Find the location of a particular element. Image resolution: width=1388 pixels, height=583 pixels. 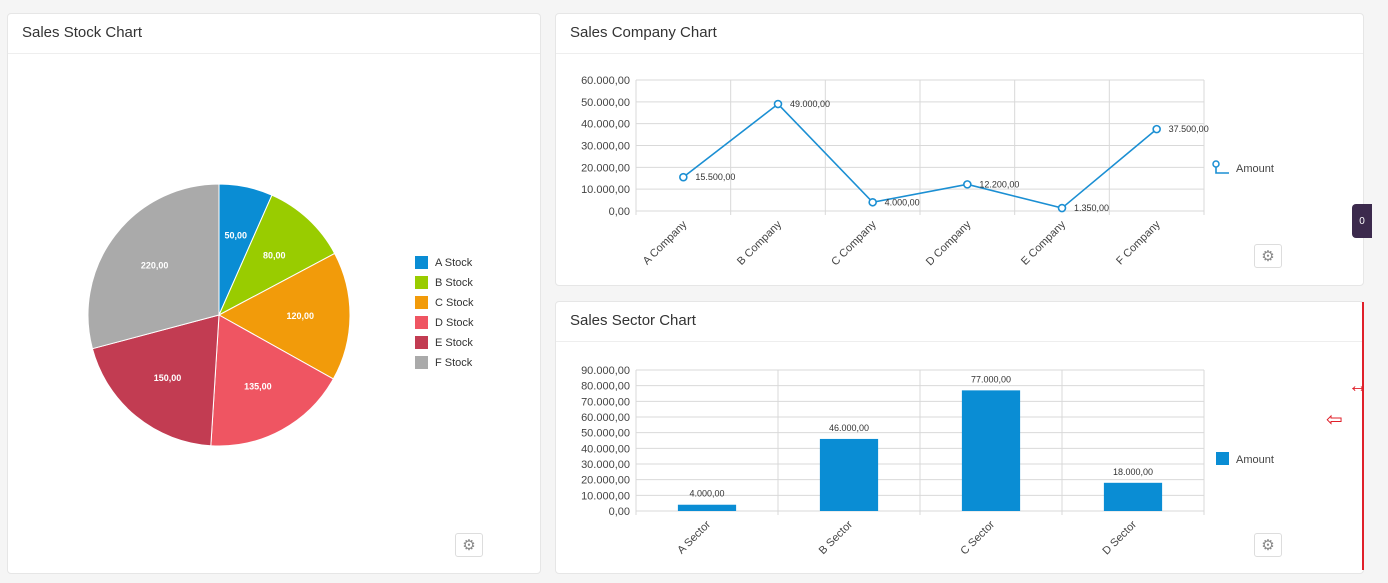

data-label: 46.000,00 is located at coordinates (849, 428).